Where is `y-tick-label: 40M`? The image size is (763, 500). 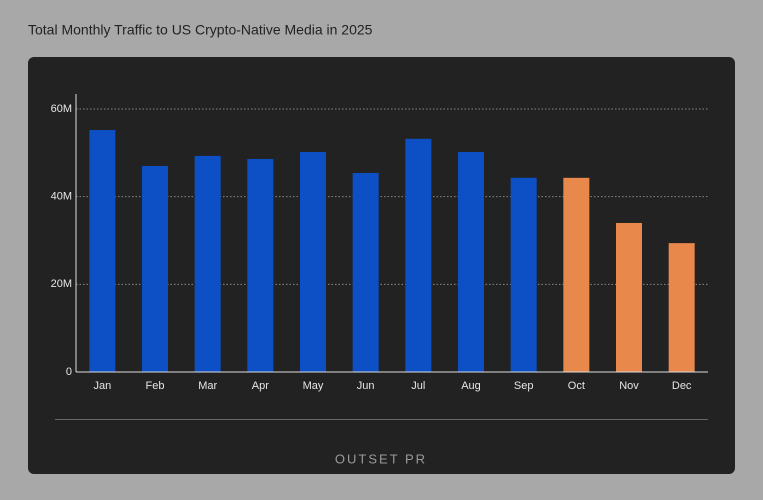 y-tick-label: 40M is located at coordinates (61, 197).